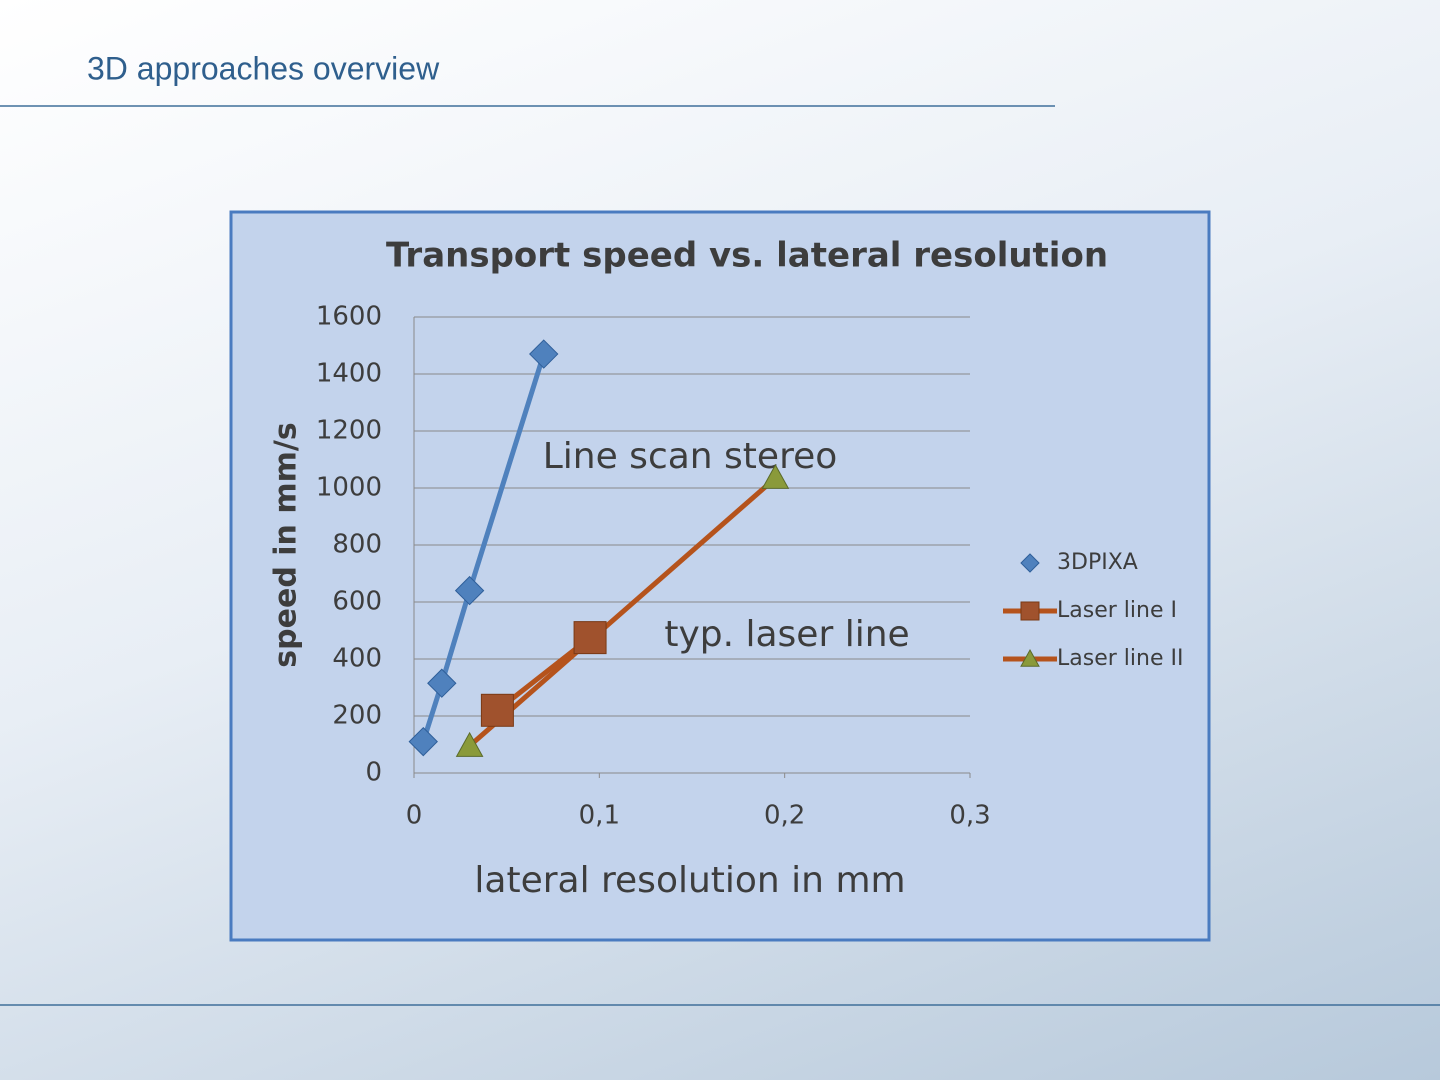 The width and height of the screenshot is (1440, 1080). Describe the element at coordinates (784, 816) in the screenshot. I see `x-tick-label: 0,2` at that location.